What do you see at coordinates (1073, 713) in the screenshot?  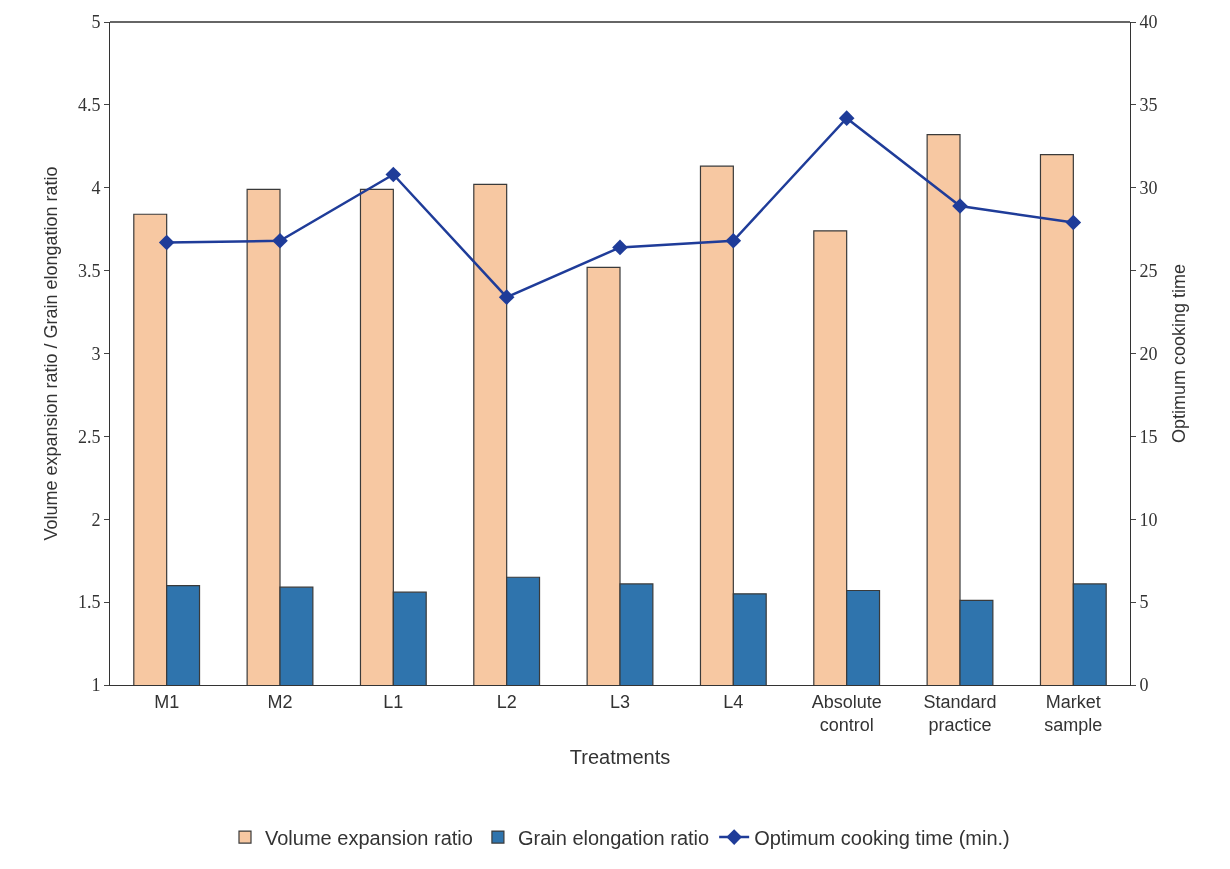 I see `x-tick-label: Market sample` at bounding box center [1073, 713].